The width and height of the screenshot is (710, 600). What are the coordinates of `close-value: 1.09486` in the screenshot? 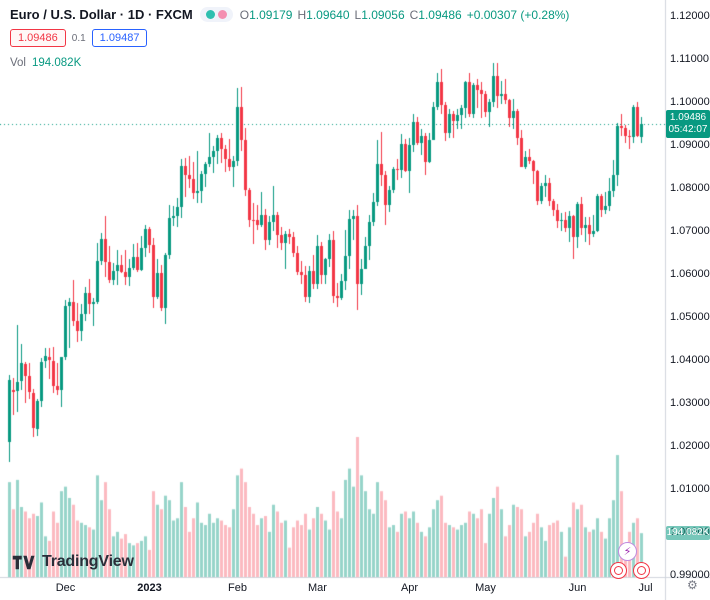 It's located at (440, 14).